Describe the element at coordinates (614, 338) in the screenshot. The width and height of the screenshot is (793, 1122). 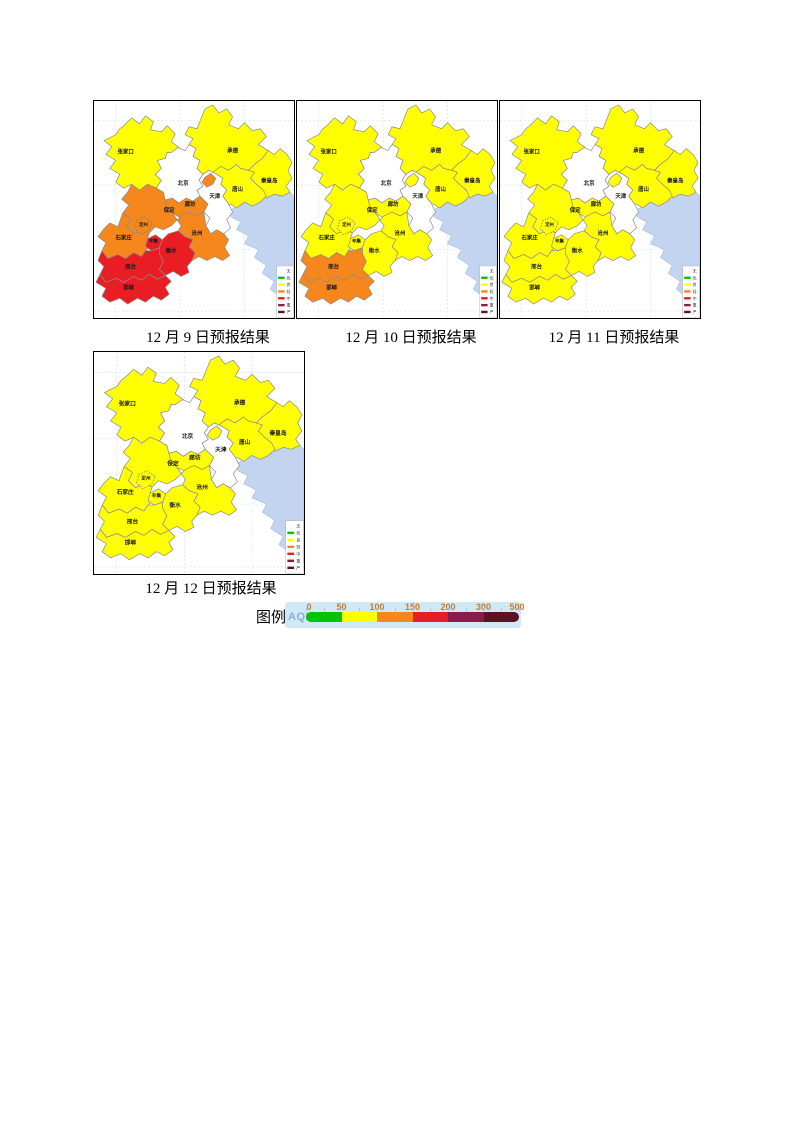
I see `map-caption-3: 12 月 11 日预报结果` at that location.